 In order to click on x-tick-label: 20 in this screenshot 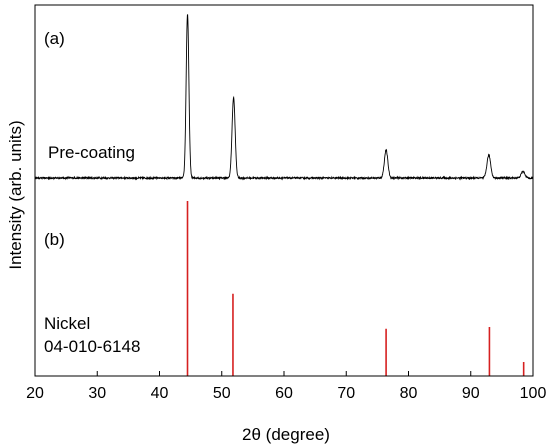, I will do `click(35, 393)`.